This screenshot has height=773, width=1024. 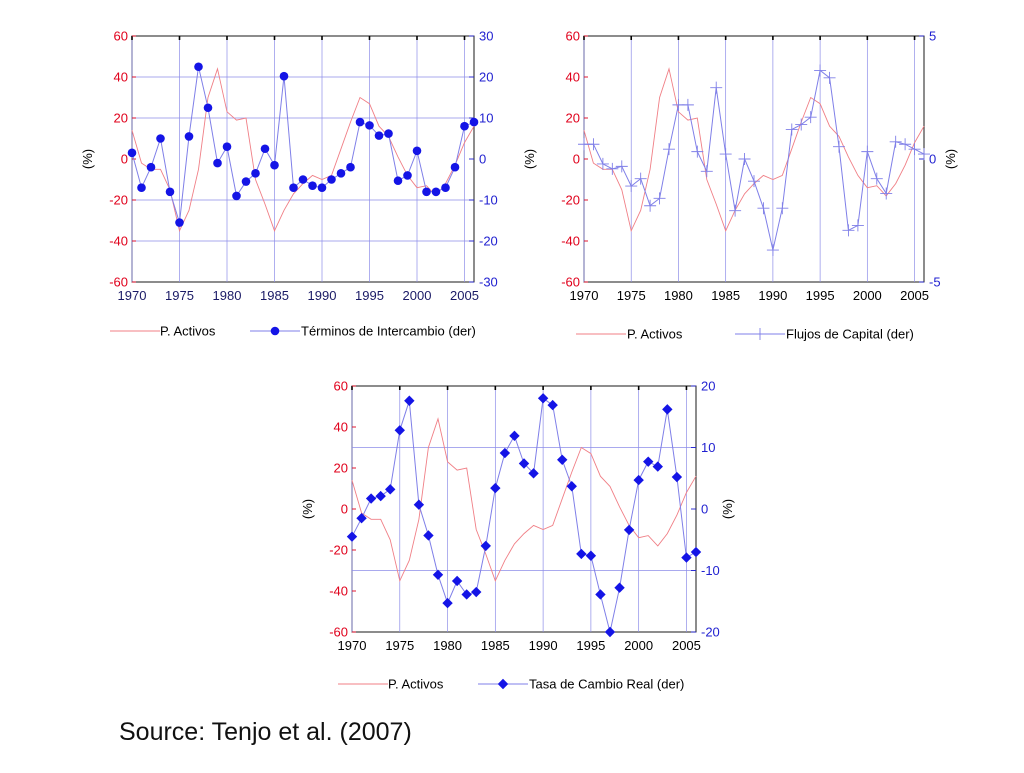 I want to click on chart-2-y2tick-label: 5, so click(x=932, y=36).